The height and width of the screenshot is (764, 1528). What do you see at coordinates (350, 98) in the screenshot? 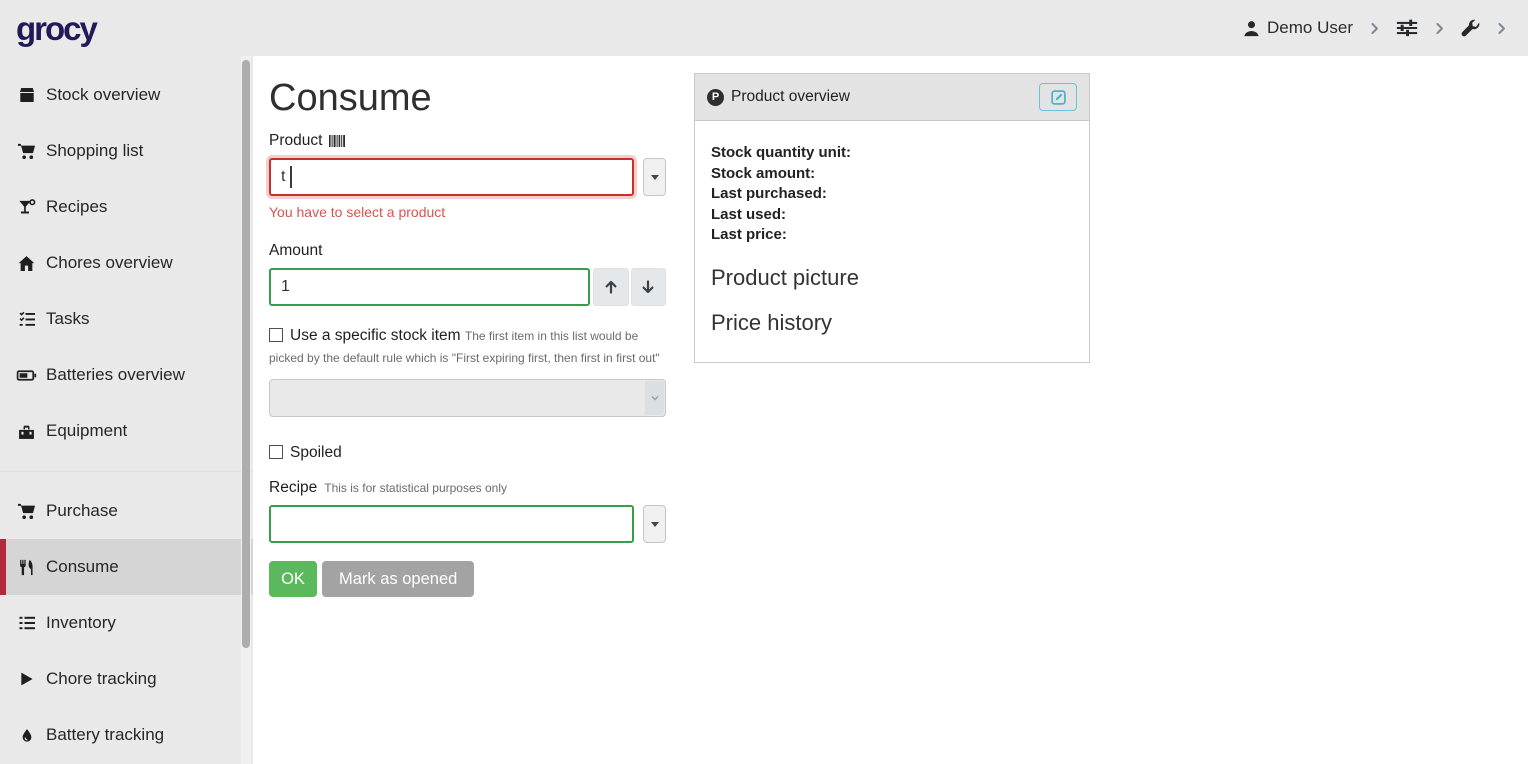
I see `page-title: Consume` at bounding box center [350, 98].